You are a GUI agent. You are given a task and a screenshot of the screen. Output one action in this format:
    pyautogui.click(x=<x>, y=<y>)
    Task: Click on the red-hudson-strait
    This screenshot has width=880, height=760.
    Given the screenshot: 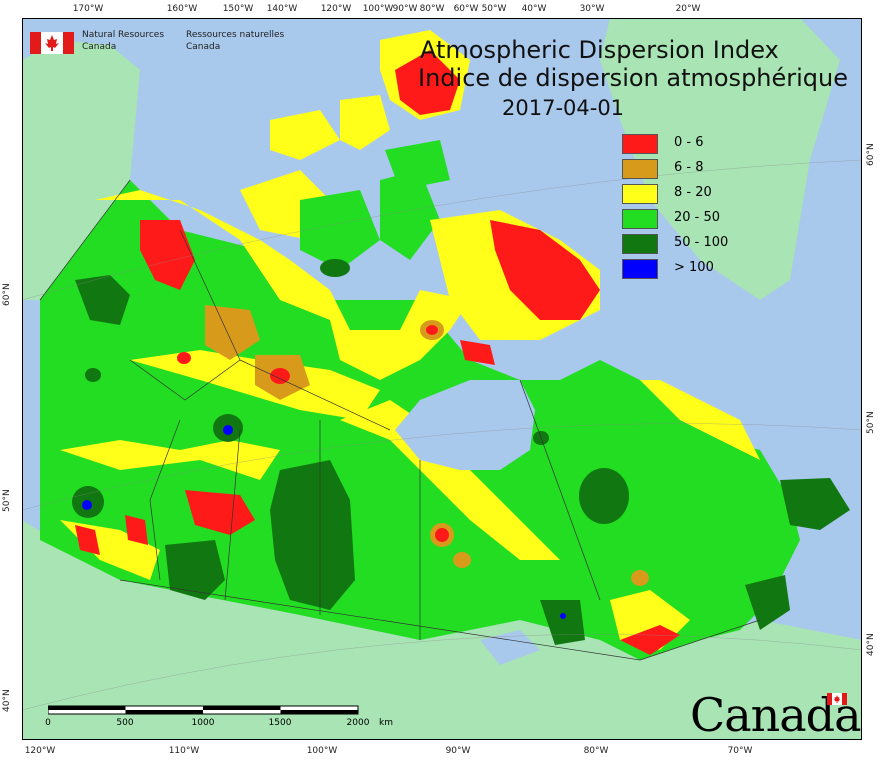 What is the action you would take?
    pyautogui.click(x=477, y=352)
    